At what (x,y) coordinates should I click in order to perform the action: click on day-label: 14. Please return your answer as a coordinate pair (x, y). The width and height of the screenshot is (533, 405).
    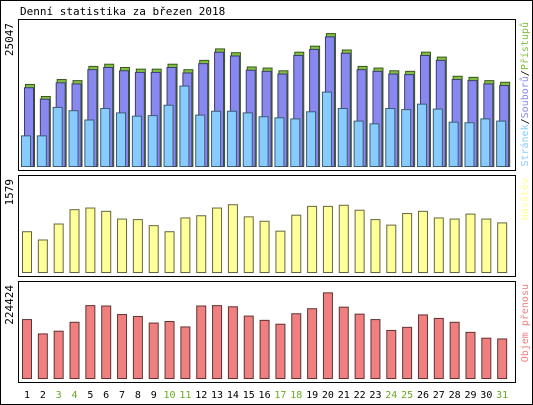
    Looking at the image, I should click on (233, 395).